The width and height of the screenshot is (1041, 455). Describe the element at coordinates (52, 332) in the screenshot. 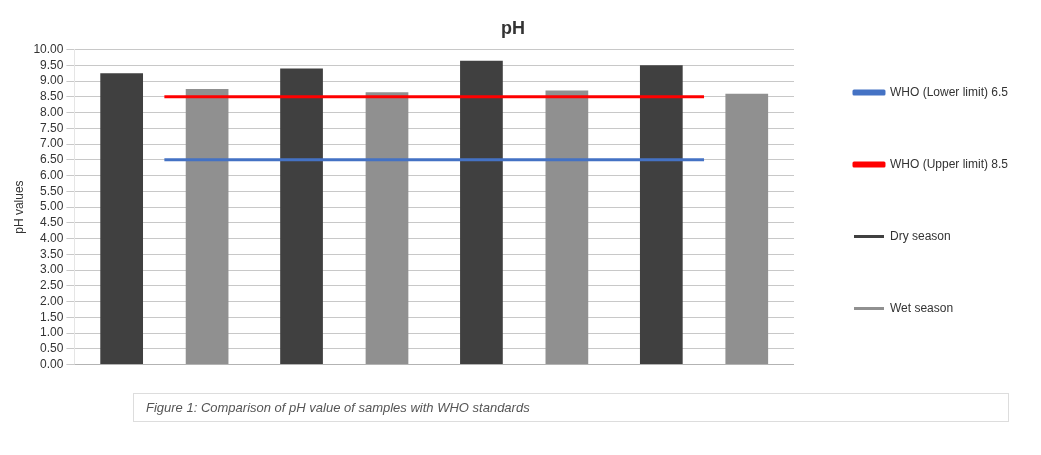

I see `y-tick-label: 1.00` at that location.